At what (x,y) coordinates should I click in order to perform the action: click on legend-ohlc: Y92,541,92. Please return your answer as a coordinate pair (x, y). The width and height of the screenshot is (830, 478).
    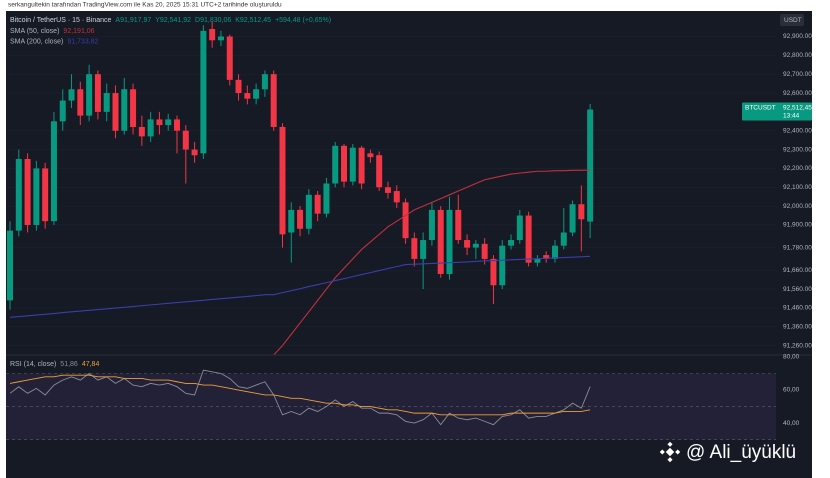
    Looking at the image, I should click on (173, 20).